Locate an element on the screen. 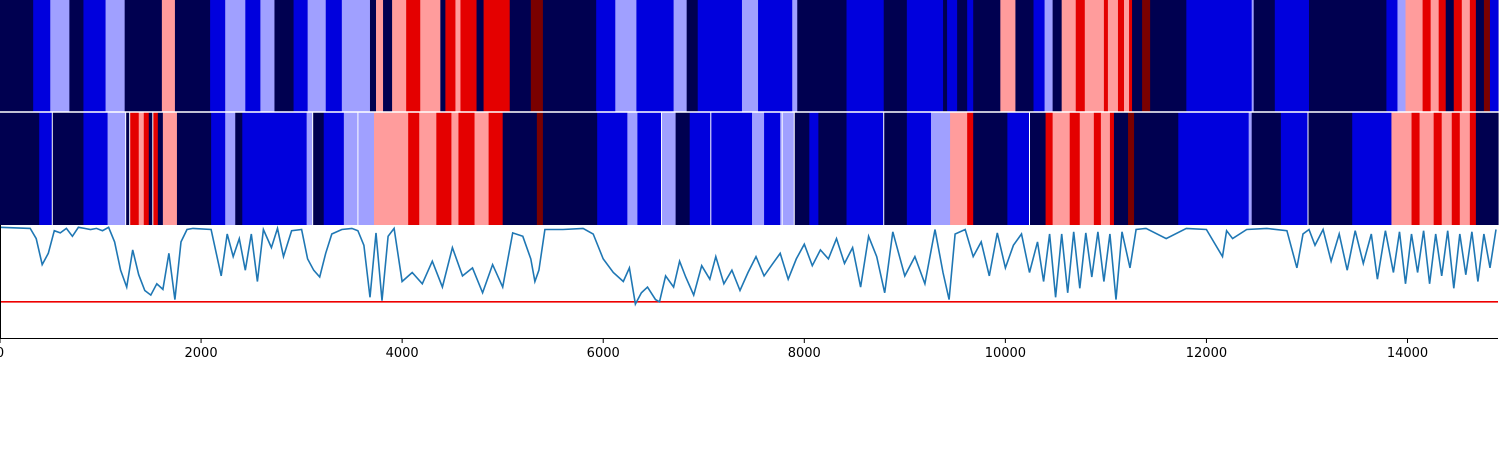 The width and height of the screenshot is (1500, 450). x-tick-label: 0 is located at coordinates (2, 353).